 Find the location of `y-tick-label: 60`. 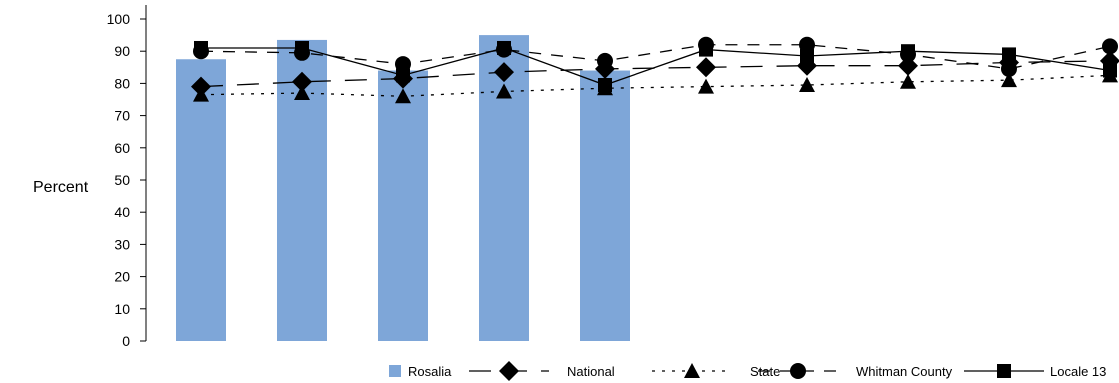

y-tick-label: 60 is located at coordinates (122, 148).